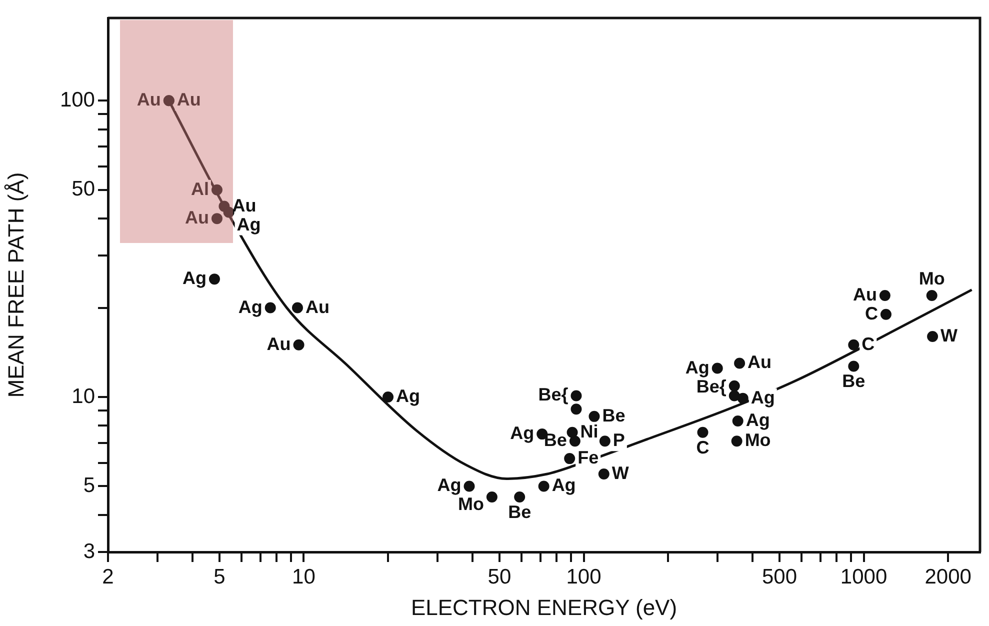 This screenshot has width=989, height=626. What do you see at coordinates (864, 576) in the screenshot?
I see `x-tick-label: 1000` at bounding box center [864, 576].